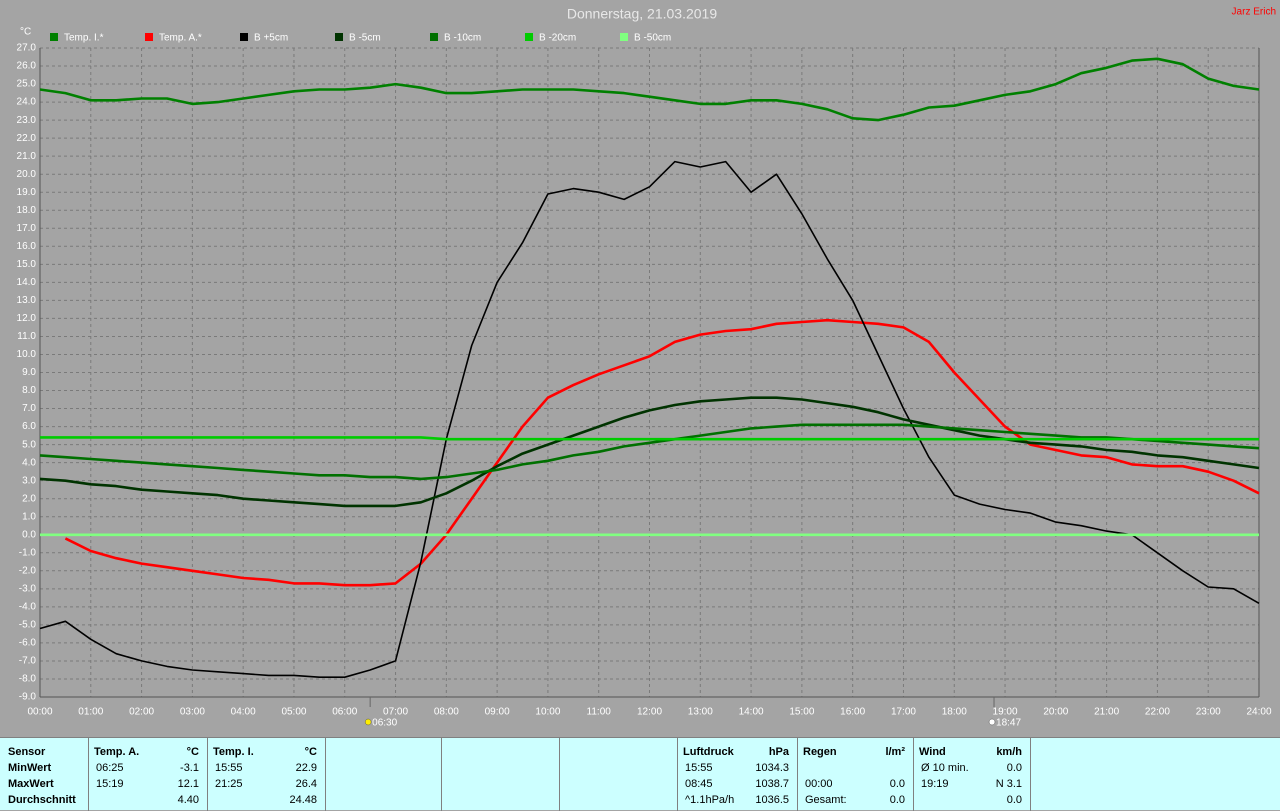  Describe the element at coordinates (28, 661) in the screenshot. I see `y-tick-label: -7.0` at that location.